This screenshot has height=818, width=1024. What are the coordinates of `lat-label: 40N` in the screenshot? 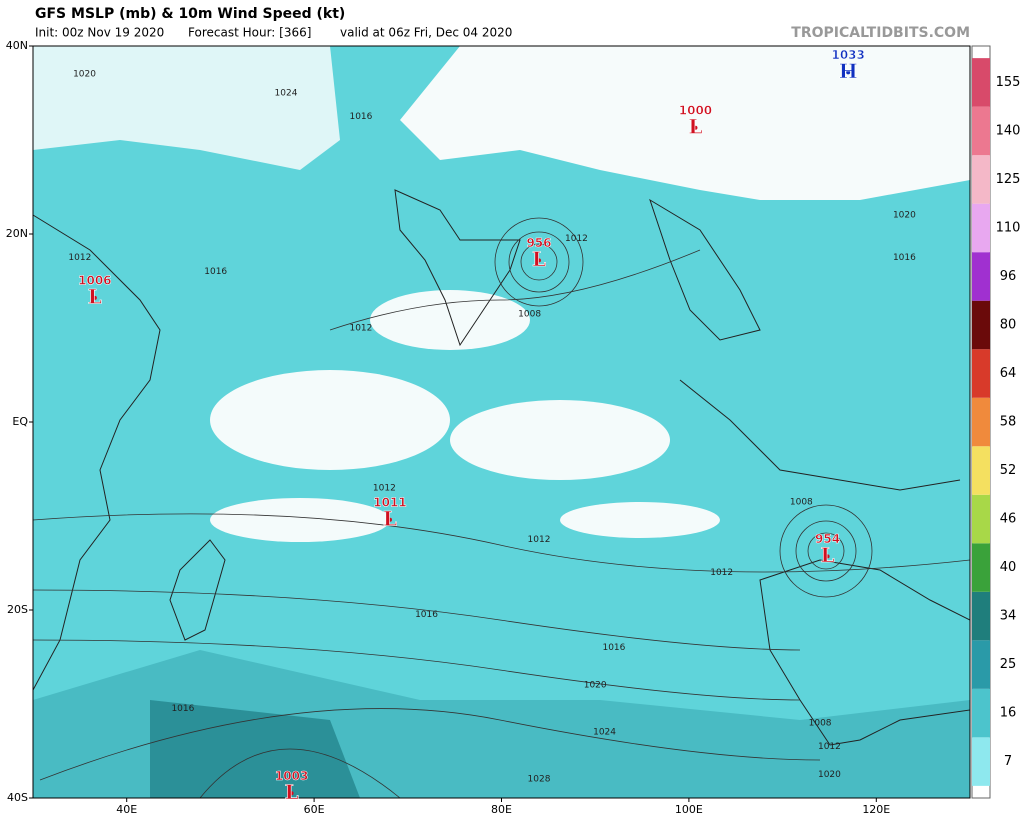 It's located at (17, 45).